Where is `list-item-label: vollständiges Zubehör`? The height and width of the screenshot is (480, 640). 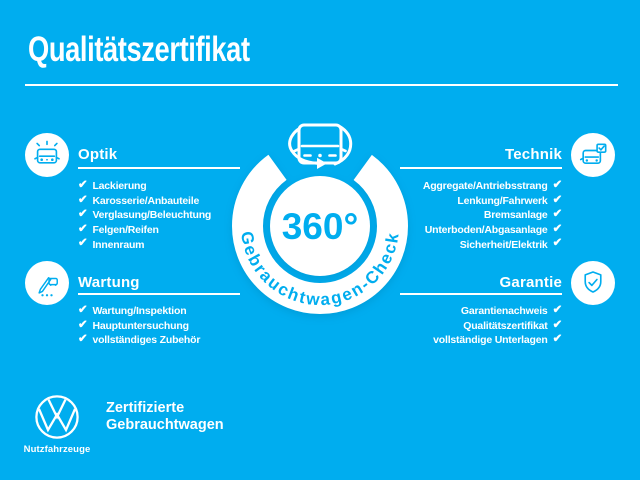 list-item-label: vollständiges Zubehör is located at coordinates (146, 340).